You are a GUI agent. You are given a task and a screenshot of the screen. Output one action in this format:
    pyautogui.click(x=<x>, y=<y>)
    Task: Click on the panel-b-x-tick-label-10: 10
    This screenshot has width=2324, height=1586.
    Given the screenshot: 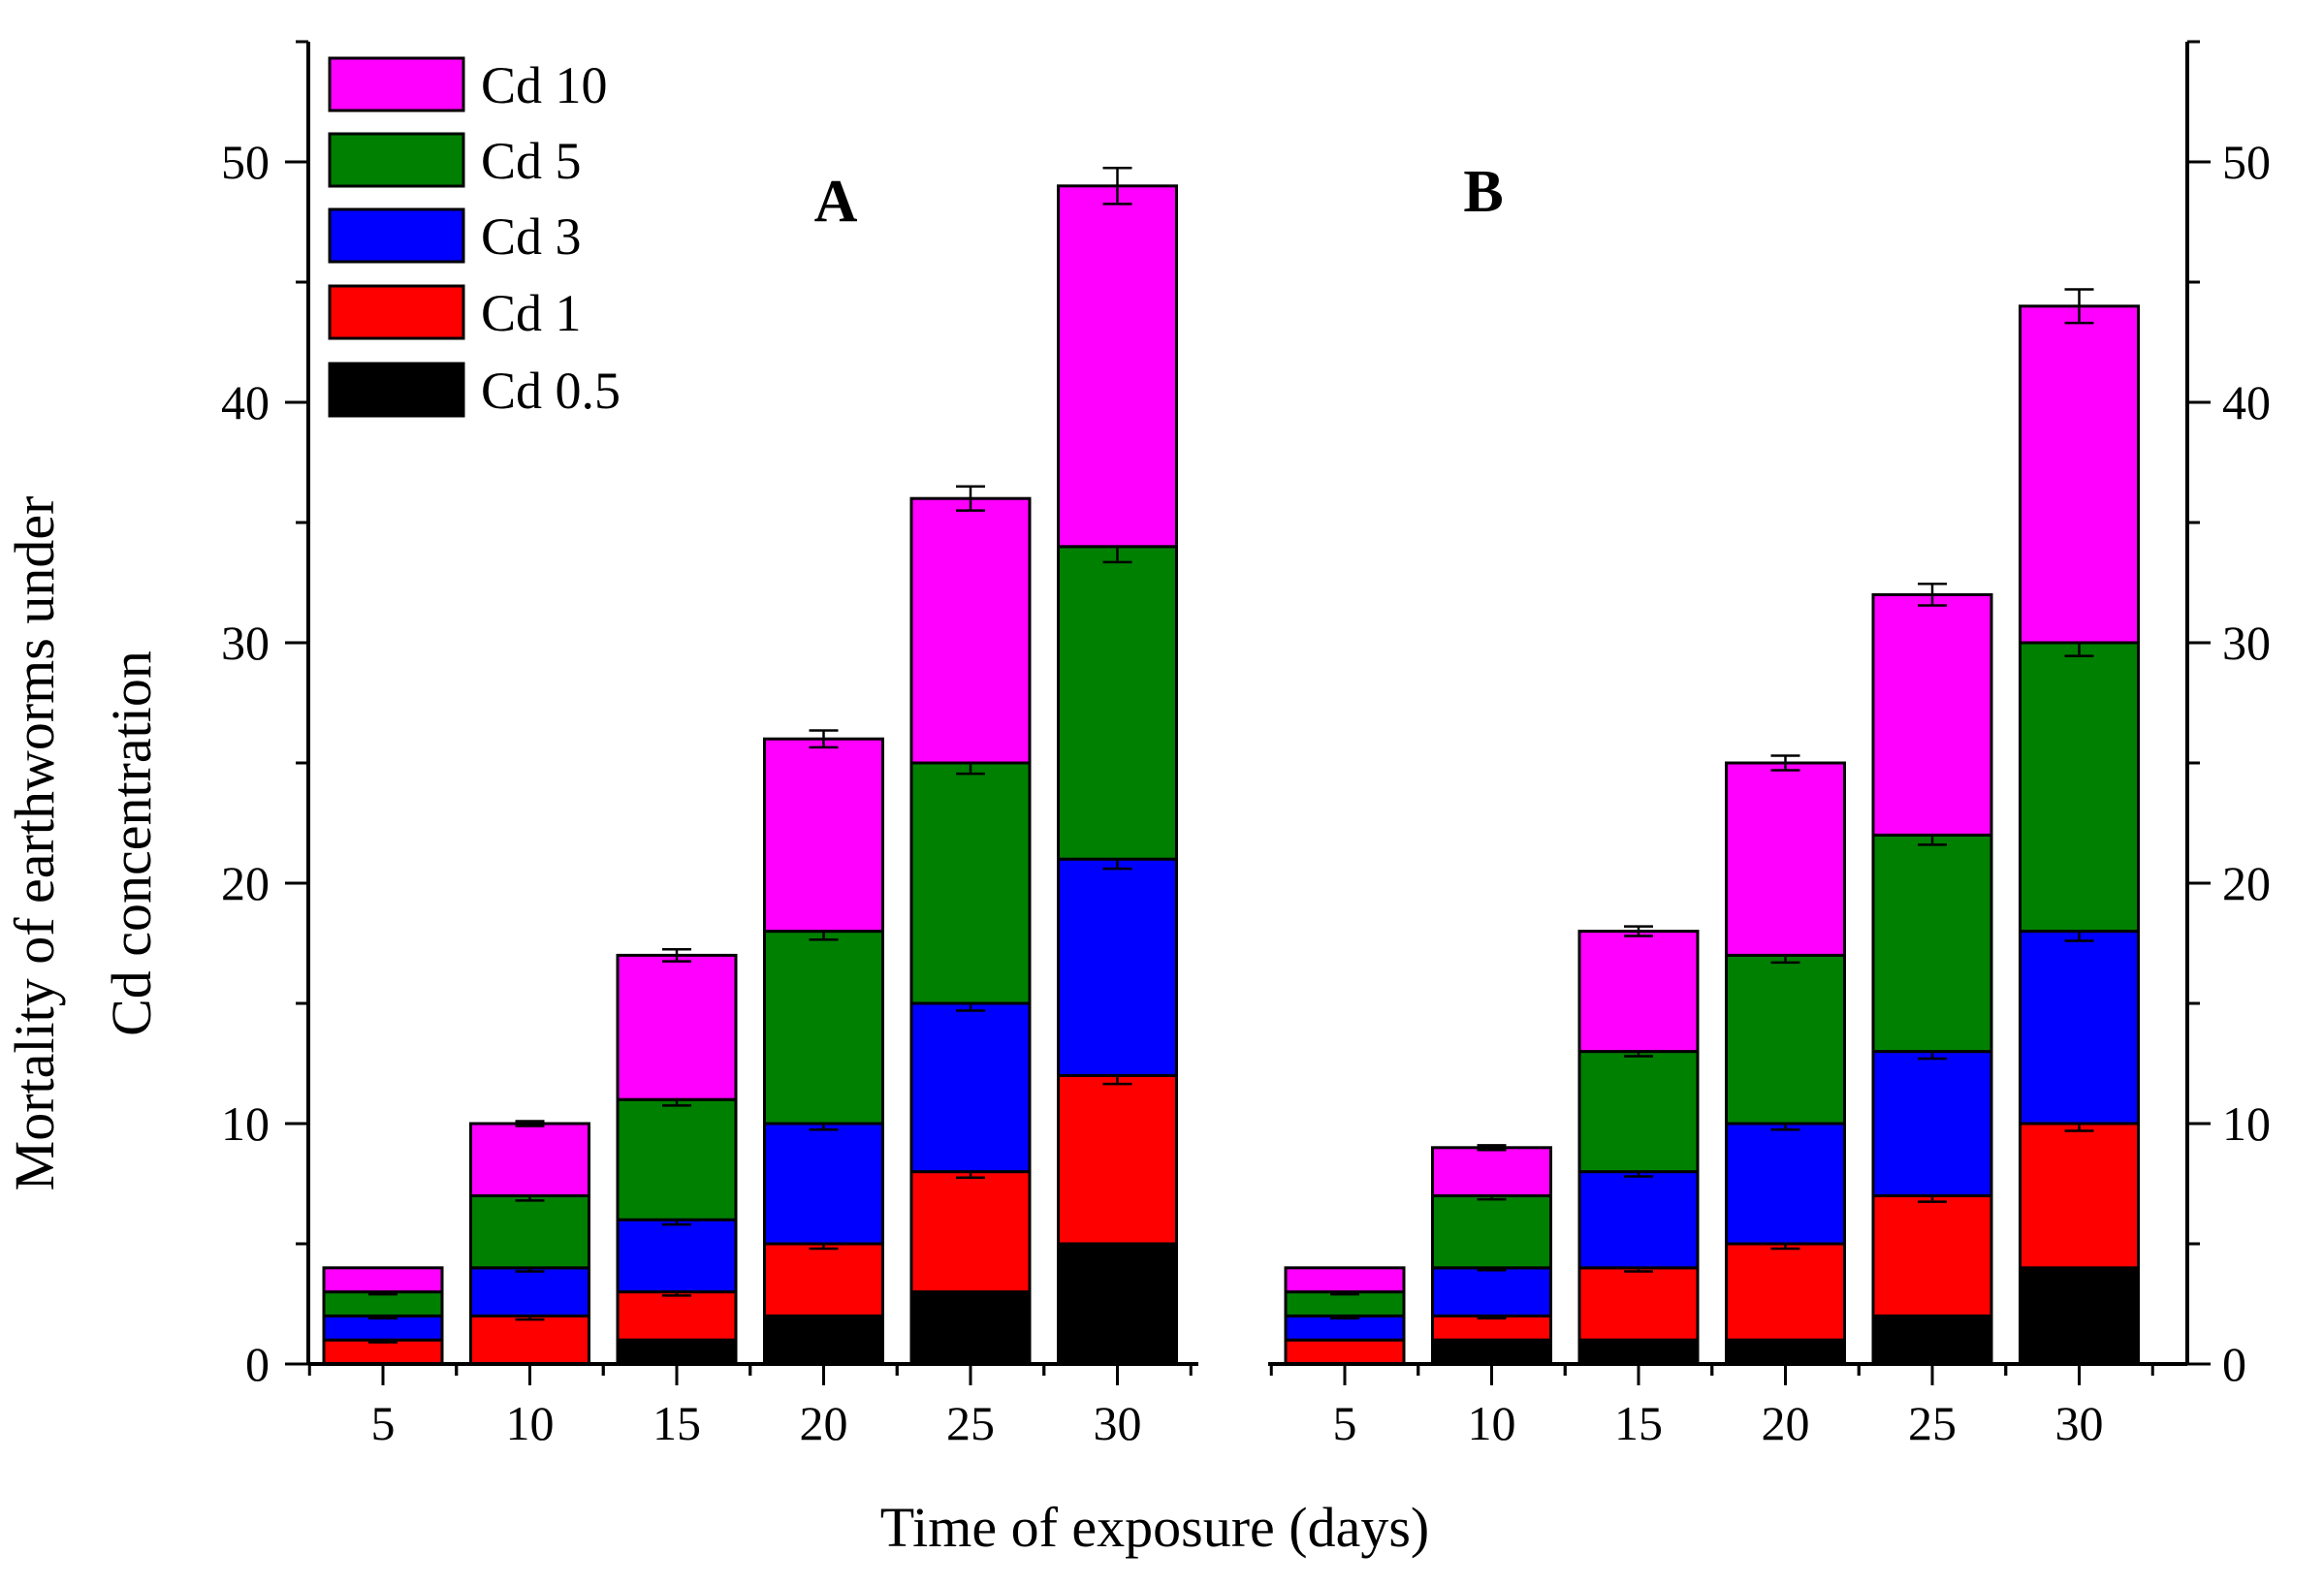 What is the action you would take?
    pyautogui.click(x=1492, y=1423)
    